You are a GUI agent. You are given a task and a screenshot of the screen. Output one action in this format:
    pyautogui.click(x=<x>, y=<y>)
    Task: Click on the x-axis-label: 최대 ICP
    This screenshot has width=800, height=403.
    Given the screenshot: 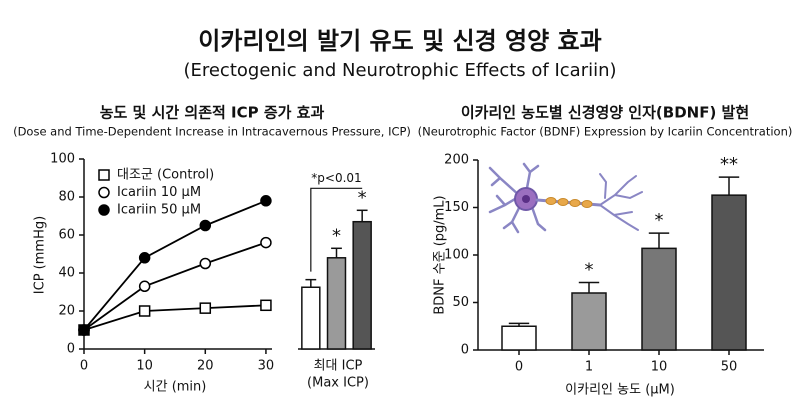 What is the action you would take?
    pyautogui.click(x=338, y=366)
    